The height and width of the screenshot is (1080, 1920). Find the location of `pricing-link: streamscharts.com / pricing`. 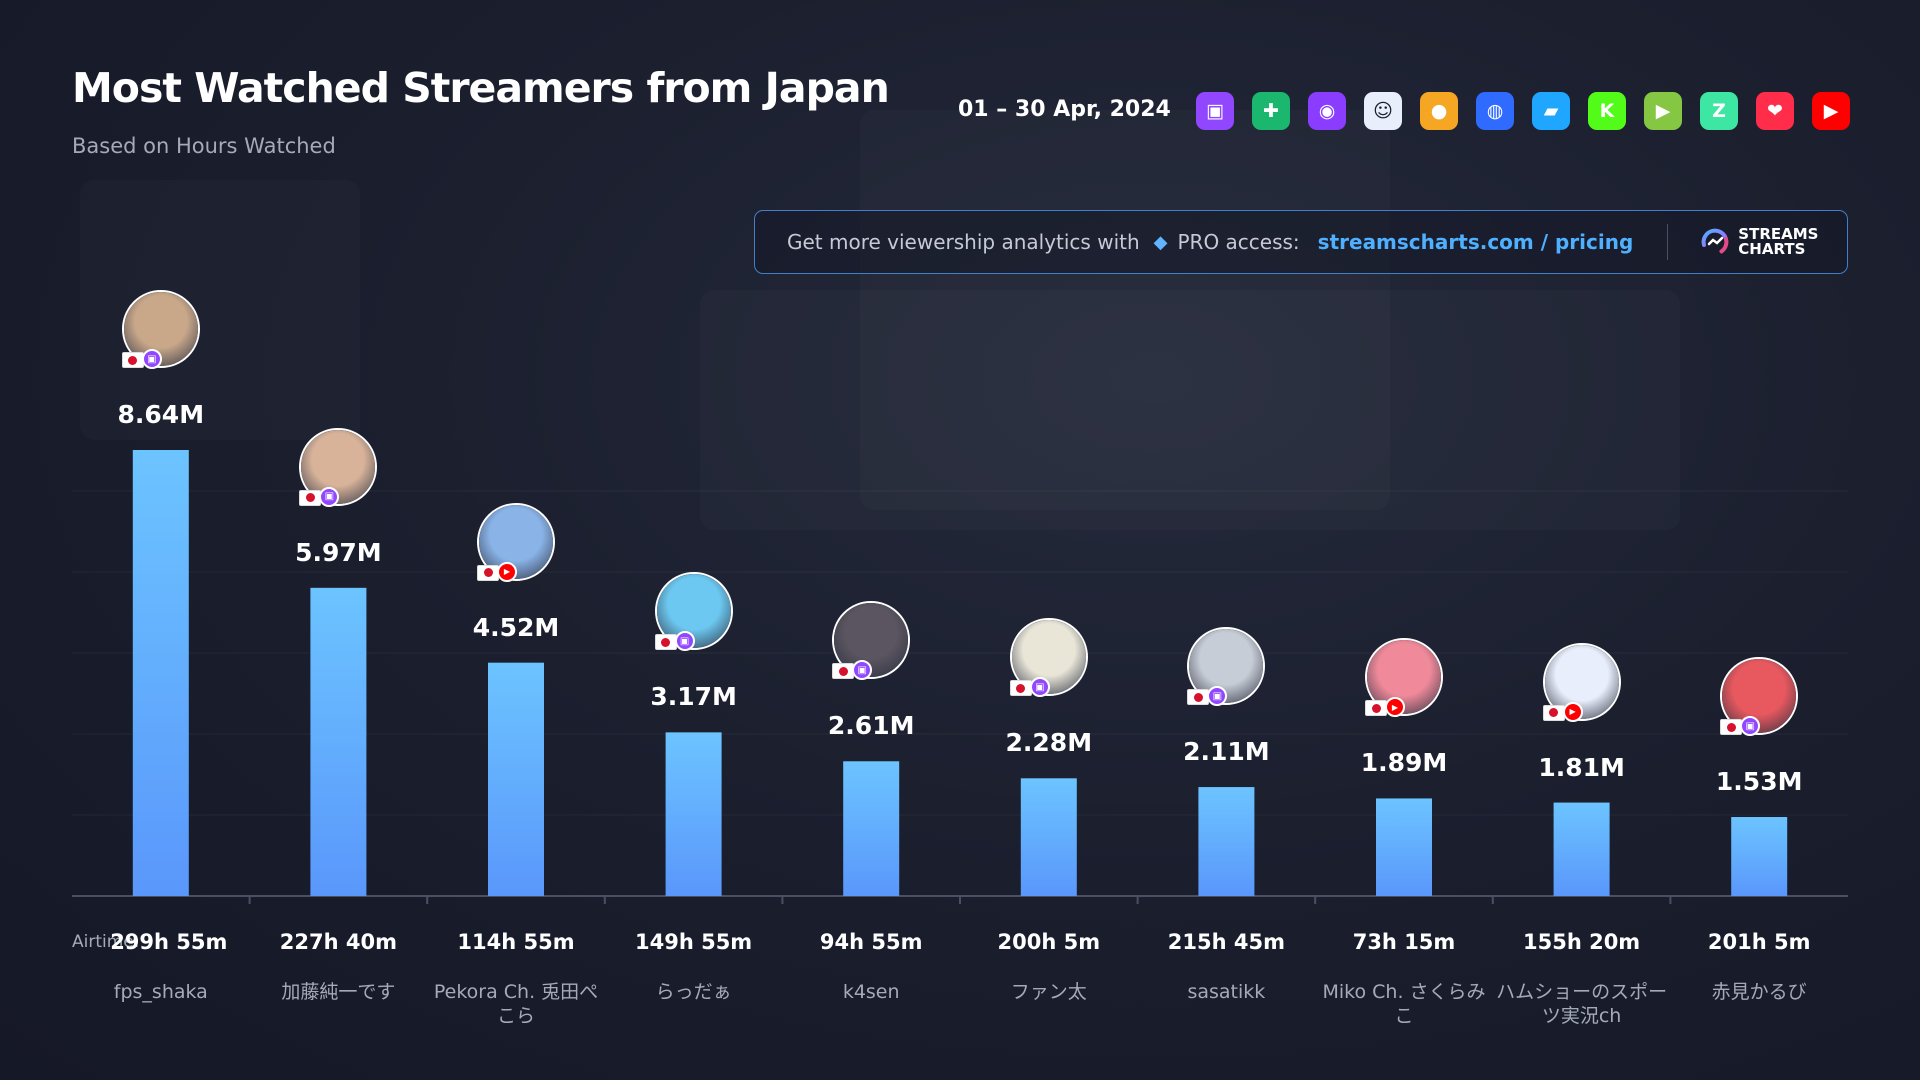

pricing-link: streamscharts.com / pricing is located at coordinates (1475, 242).